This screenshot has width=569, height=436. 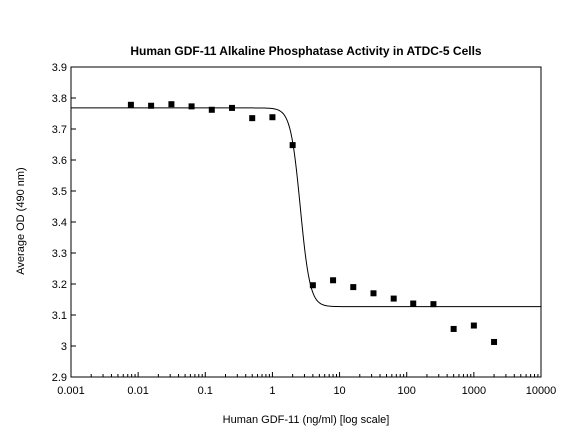 What do you see at coordinates (59, 316) in the screenshot?
I see `y-tick-label: 3.1` at bounding box center [59, 316].